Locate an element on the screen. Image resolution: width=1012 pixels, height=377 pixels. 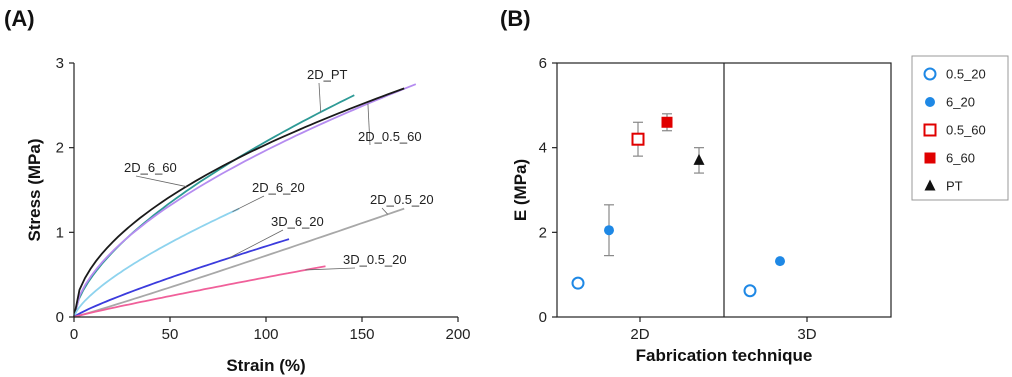
legend-label: 0.5_20 is located at coordinates (966, 74).